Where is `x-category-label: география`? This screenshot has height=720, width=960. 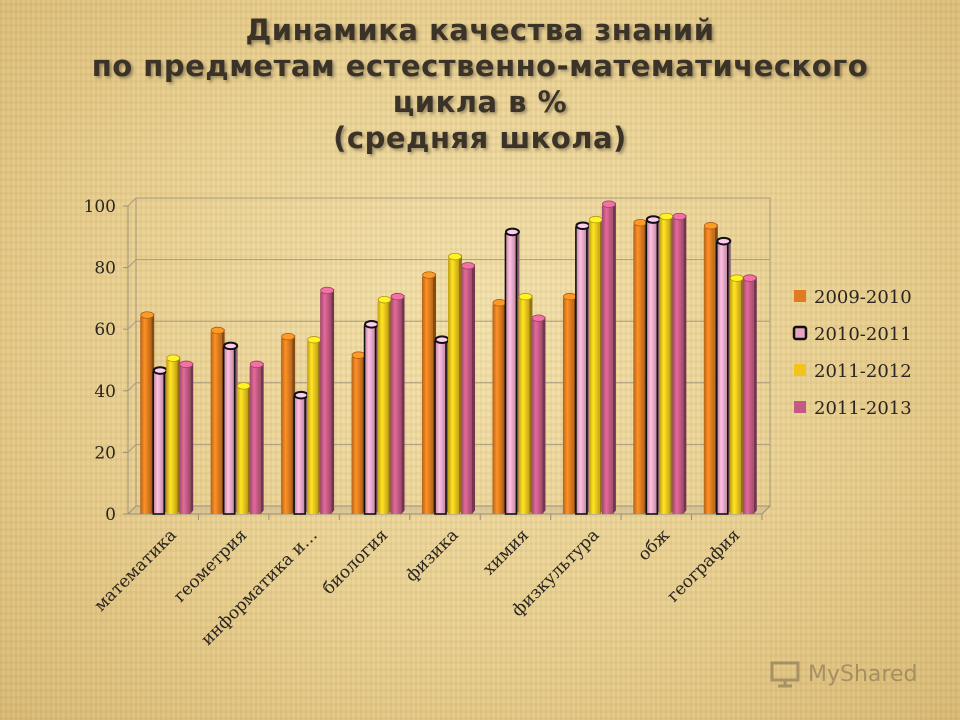
x-category-label: география is located at coordinates (703, 565).